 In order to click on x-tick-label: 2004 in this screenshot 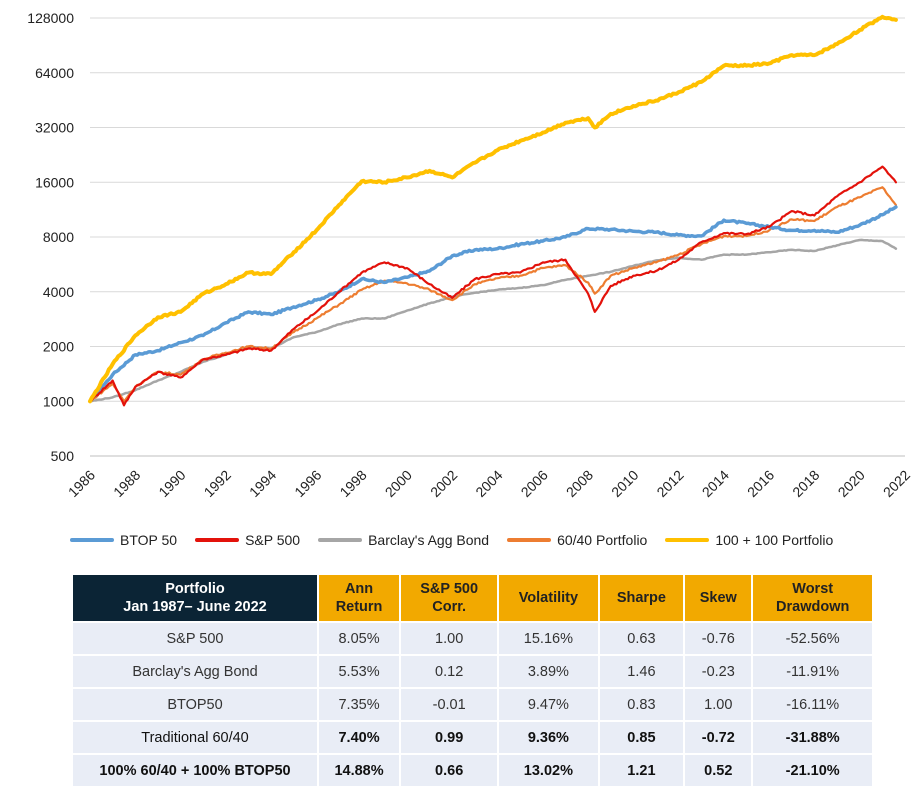, I will do `click(488, 483)`.